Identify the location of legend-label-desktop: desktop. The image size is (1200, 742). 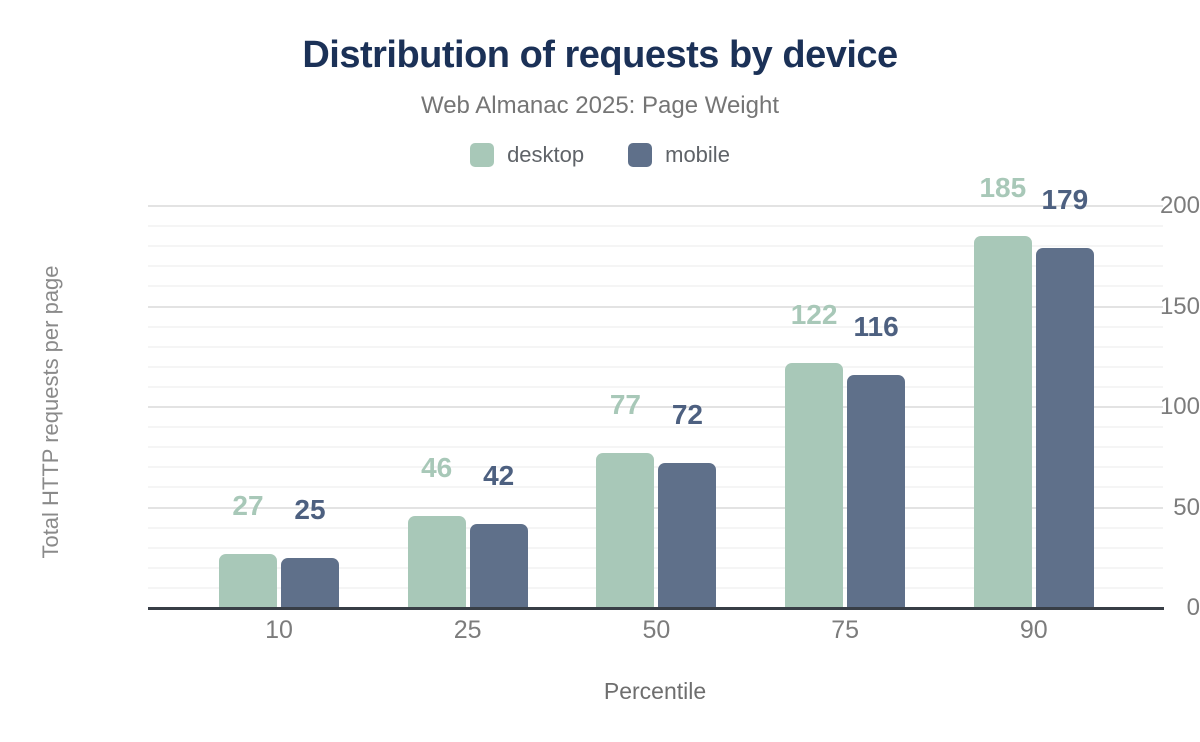
(546, 154).